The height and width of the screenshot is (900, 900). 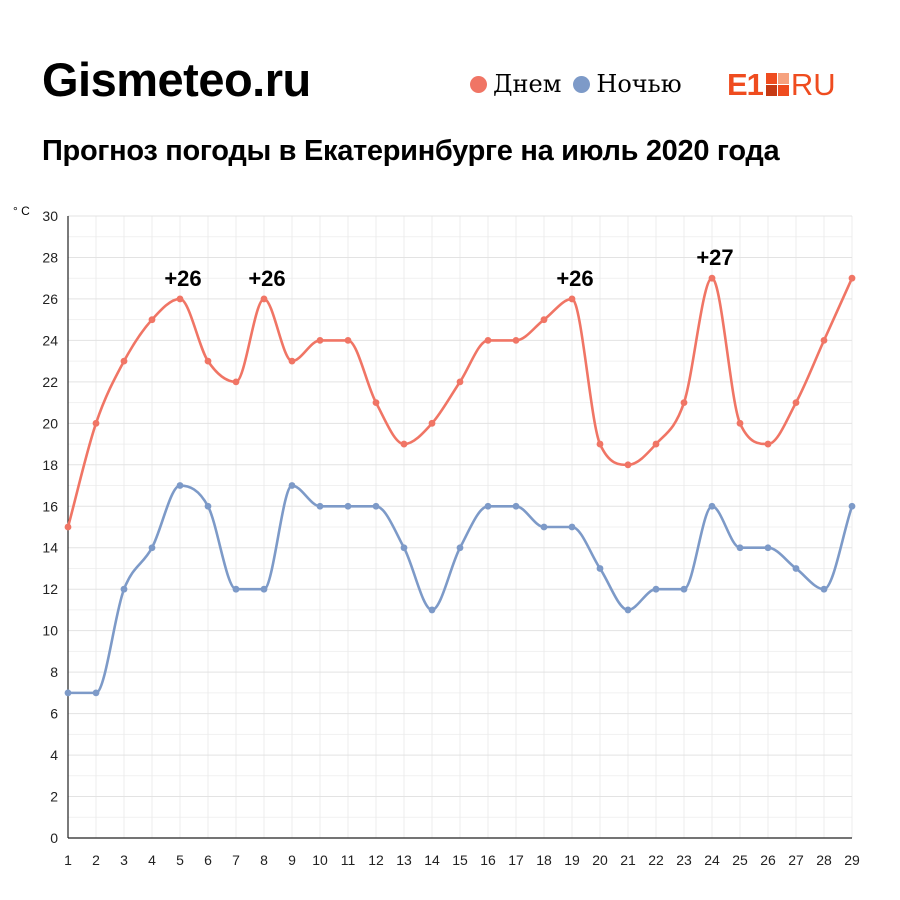 What do you see at coordinates (50, 423) in the screenshot?
I see `y-tick-label: 20` at bounding box center [50, 423].